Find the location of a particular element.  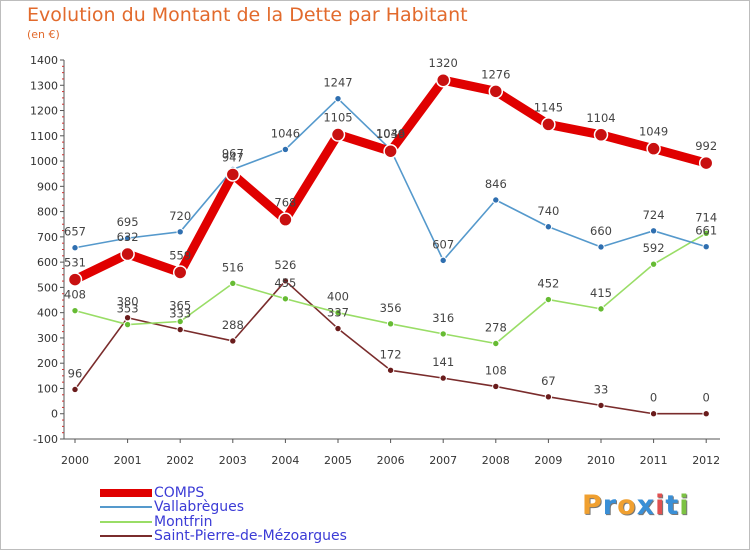

data-label-vallabr-gues: 1247 is located at coordinates (337, 83).